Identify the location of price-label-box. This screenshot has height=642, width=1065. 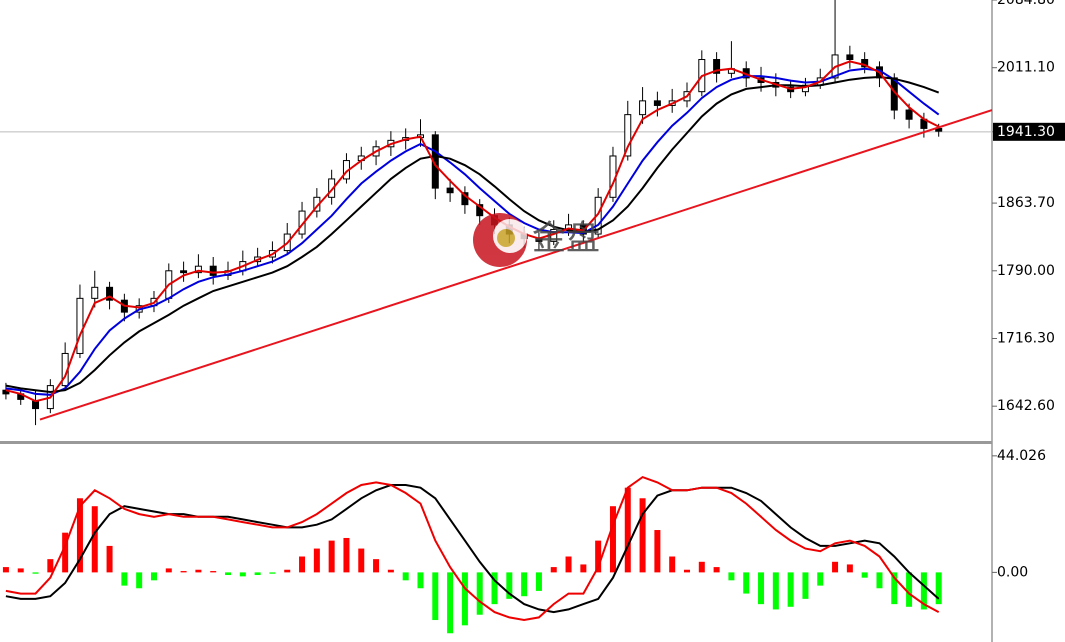
(1029, 131).